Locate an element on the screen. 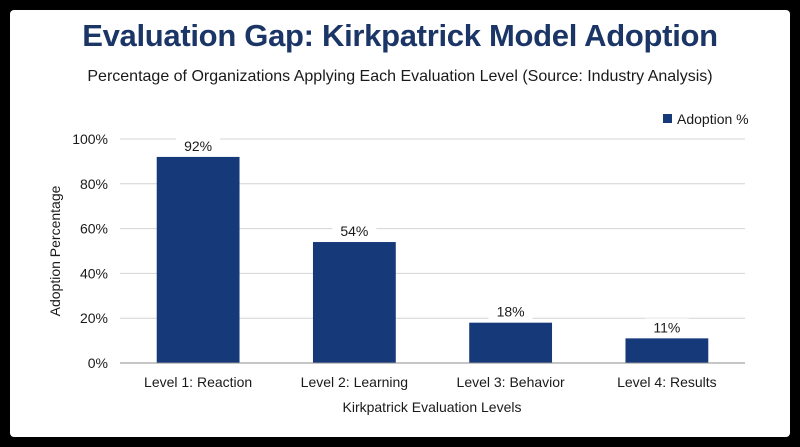  y-axis-label: Adoption Percentage is located at coordinates (55, 250).